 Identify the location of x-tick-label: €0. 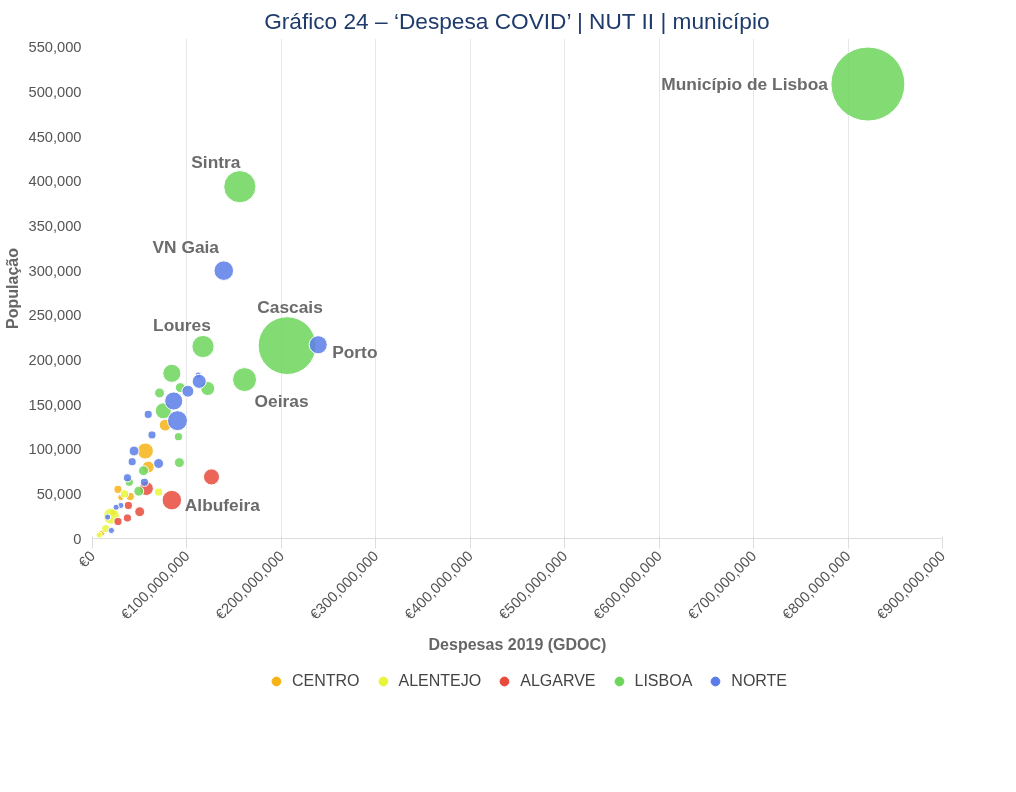
(87, 559).